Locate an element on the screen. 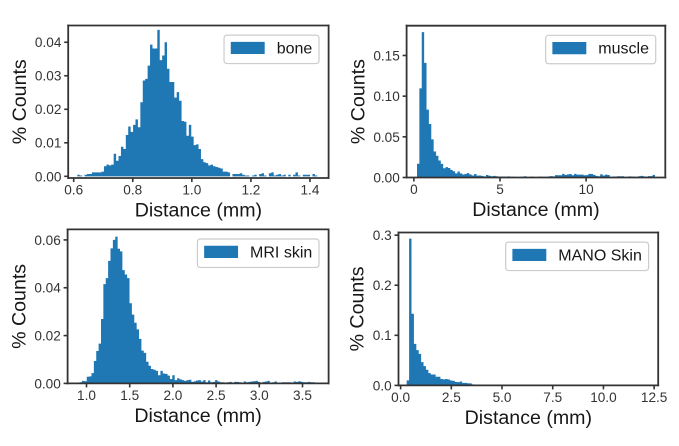 The width and height of the screenshot is (679, 446). svg-text: 0.06 is located at coordinates (47, 240).